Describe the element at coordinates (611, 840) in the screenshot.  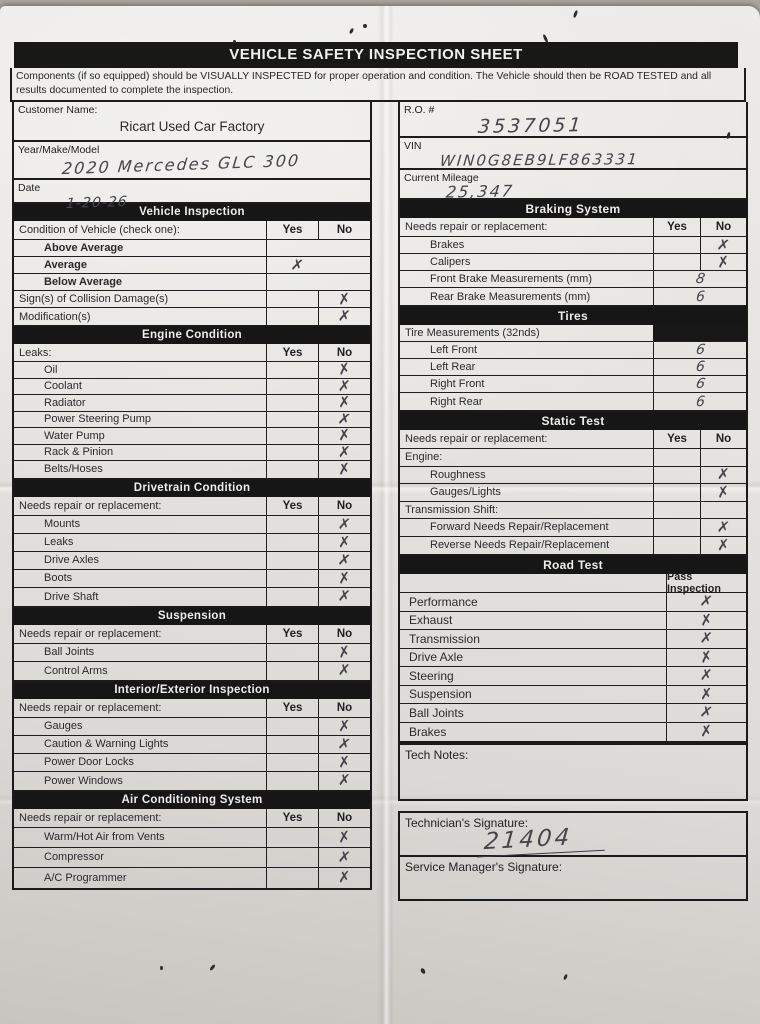
I see `signature-line: 21404` at that location.